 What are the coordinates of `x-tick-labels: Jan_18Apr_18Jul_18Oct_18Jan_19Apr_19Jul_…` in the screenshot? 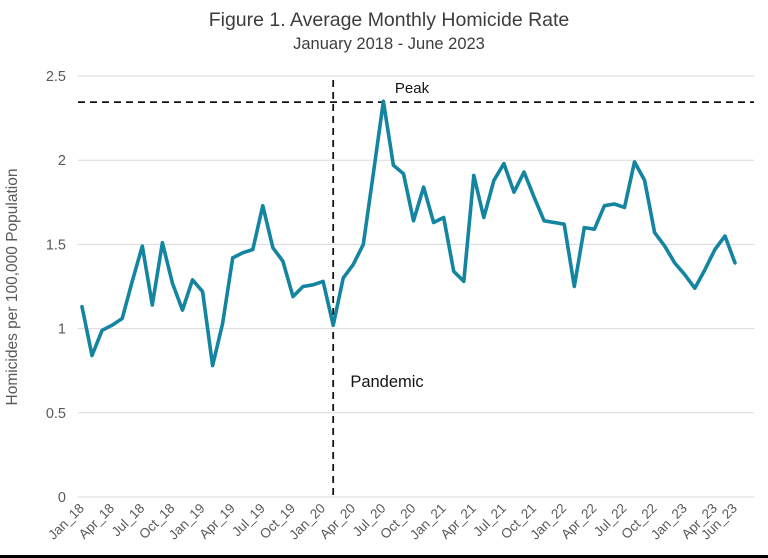 It's located at (392, 522).